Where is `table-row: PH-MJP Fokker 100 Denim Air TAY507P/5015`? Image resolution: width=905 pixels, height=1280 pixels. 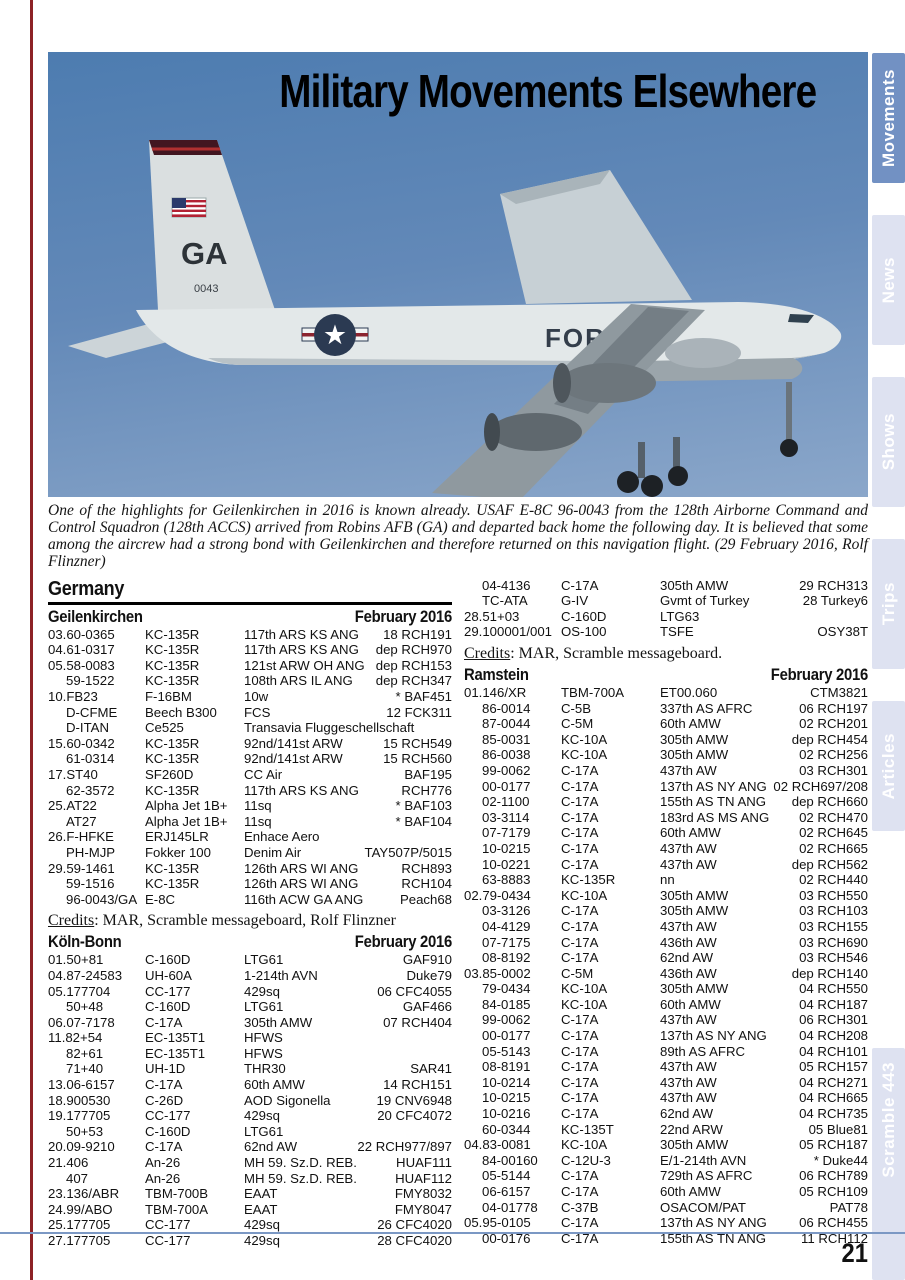 table-row: PH-MJP Fokker 100 Denim Air TAY507P/5015 is located at coordinates (250, 853).